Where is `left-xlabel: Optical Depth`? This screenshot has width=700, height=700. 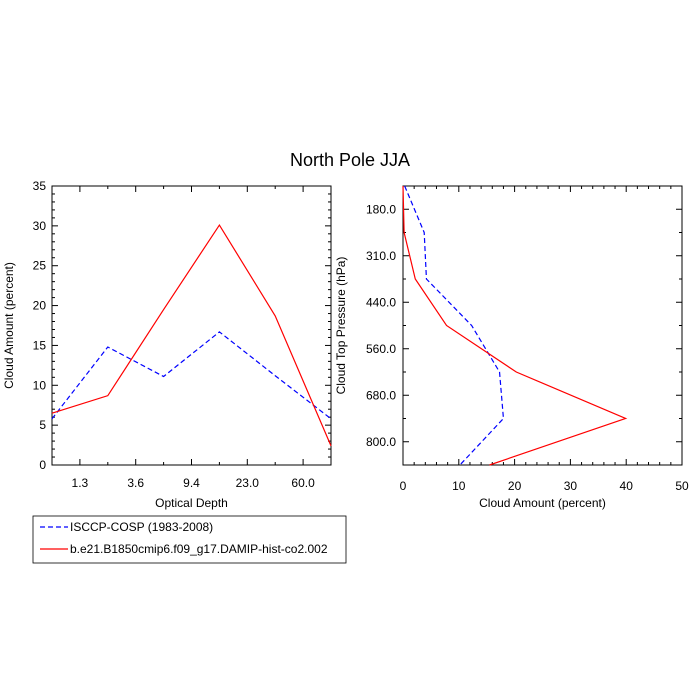 left-xlabel: Optical Depth is located at coordinates (191, 503).